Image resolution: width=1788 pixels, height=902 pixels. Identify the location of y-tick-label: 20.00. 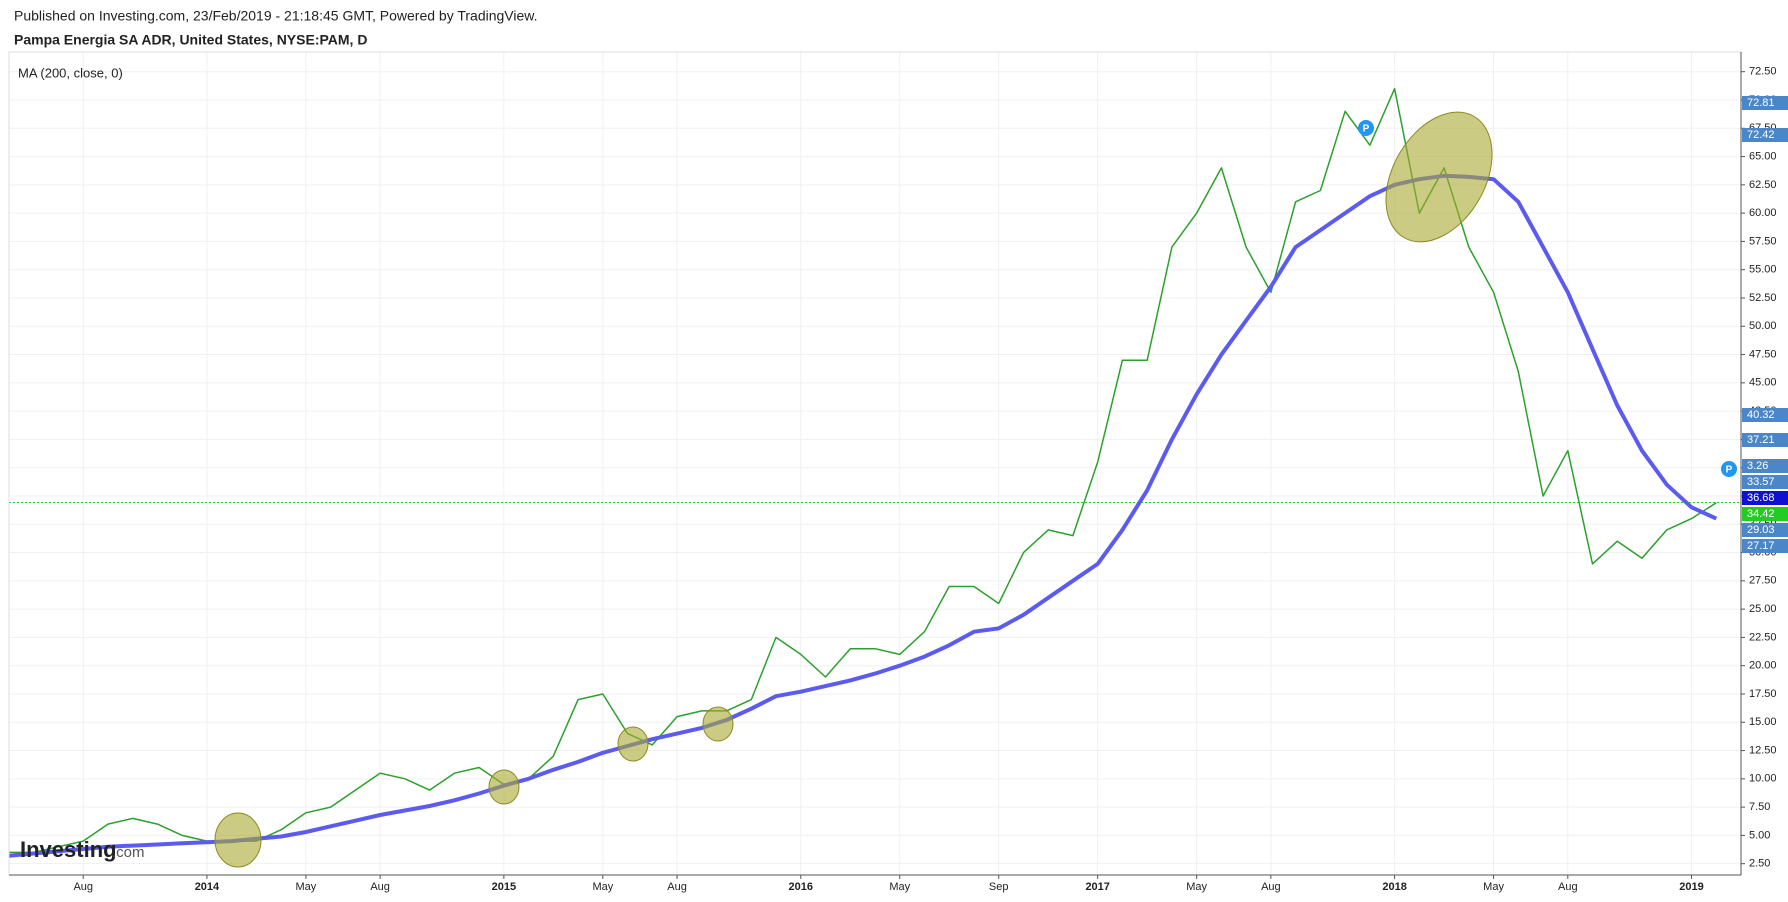
(1763, 666).